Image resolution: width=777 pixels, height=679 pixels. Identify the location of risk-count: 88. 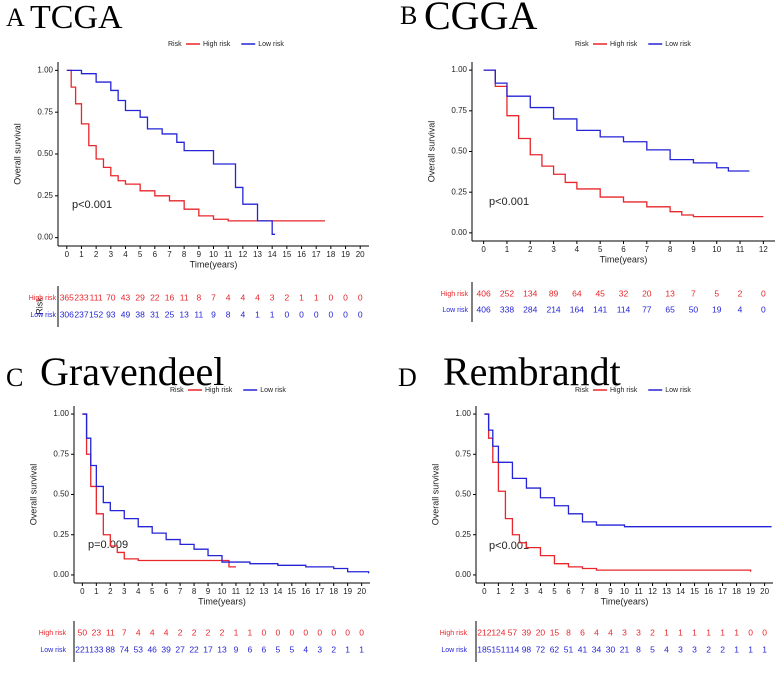
(111, 649).